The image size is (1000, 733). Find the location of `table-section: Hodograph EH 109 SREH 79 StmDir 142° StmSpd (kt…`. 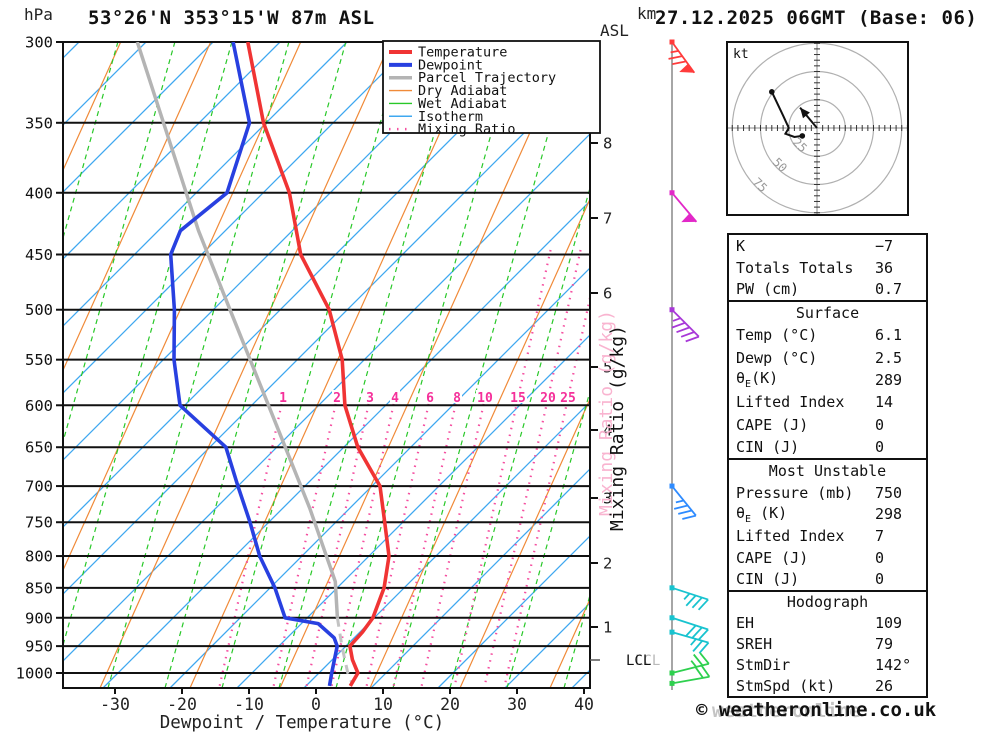

table-section: Hodograph EH 109 SREH 79 StmDir 142° StmSpd (kt… is located at coordinates (827, 643).